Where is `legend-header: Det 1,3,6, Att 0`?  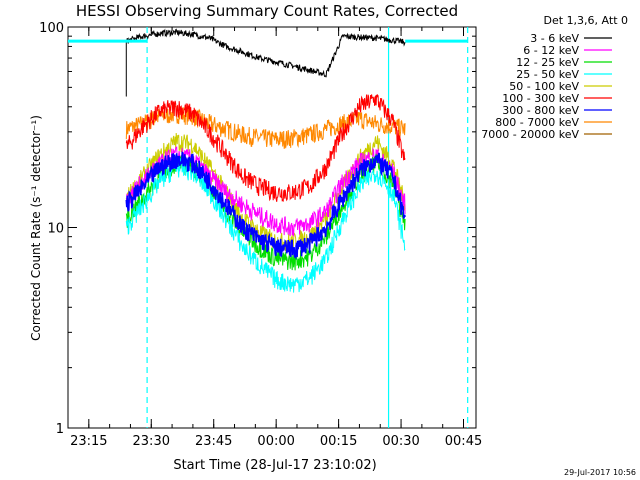
legend-header: Det 1,3,6, Att 0 is located at coordinates (586, 20).